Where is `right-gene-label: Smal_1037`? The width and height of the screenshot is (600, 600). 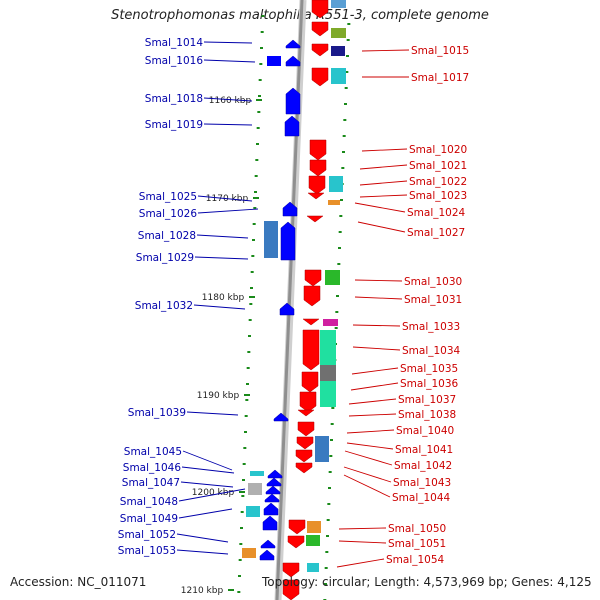 right-gene-label: Smal_1037 is located at coordinates (427, 400).